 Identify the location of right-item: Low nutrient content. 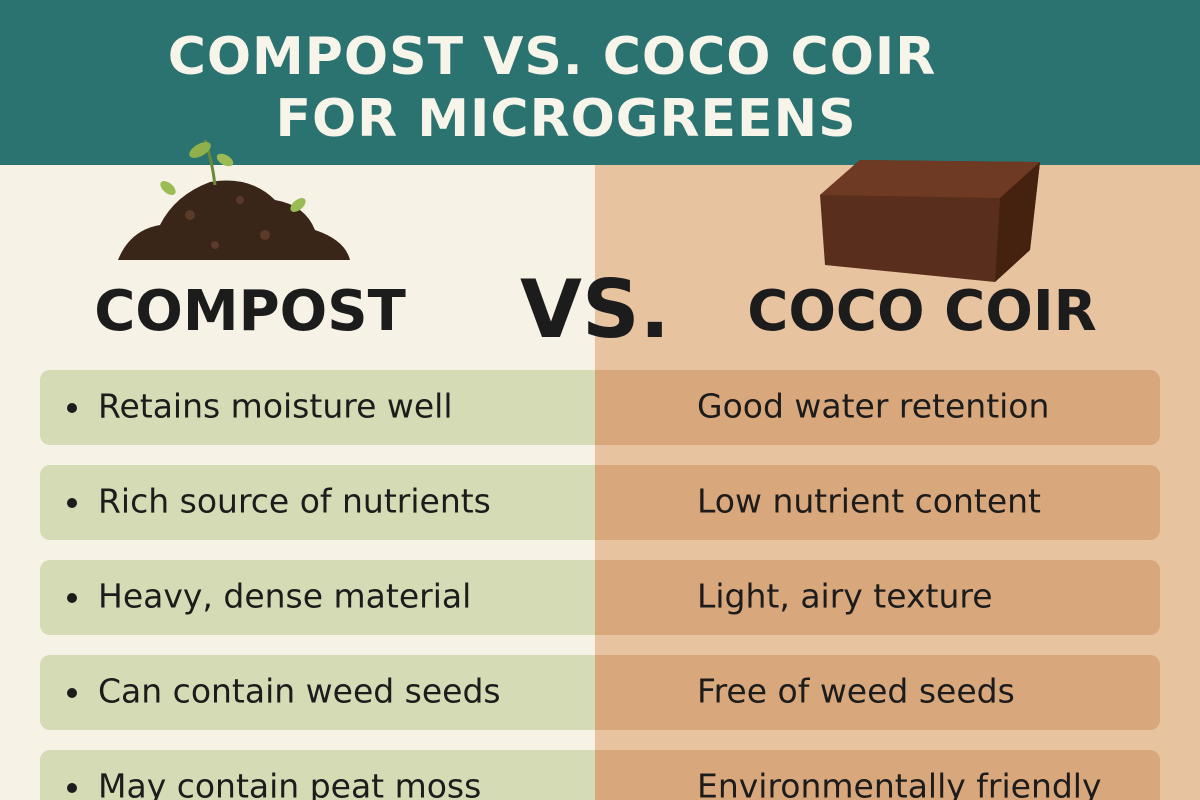
(869, 501).